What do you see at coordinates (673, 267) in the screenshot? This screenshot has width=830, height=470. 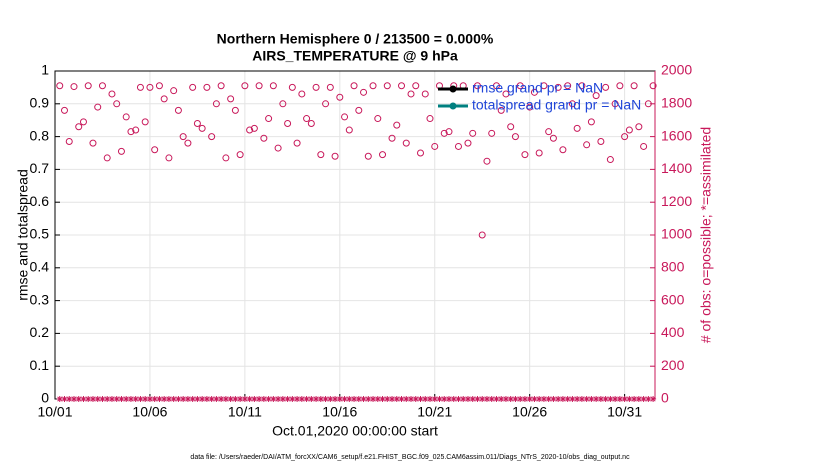 I see `y2-tick-label: 800` at bounding box center [673, 267].